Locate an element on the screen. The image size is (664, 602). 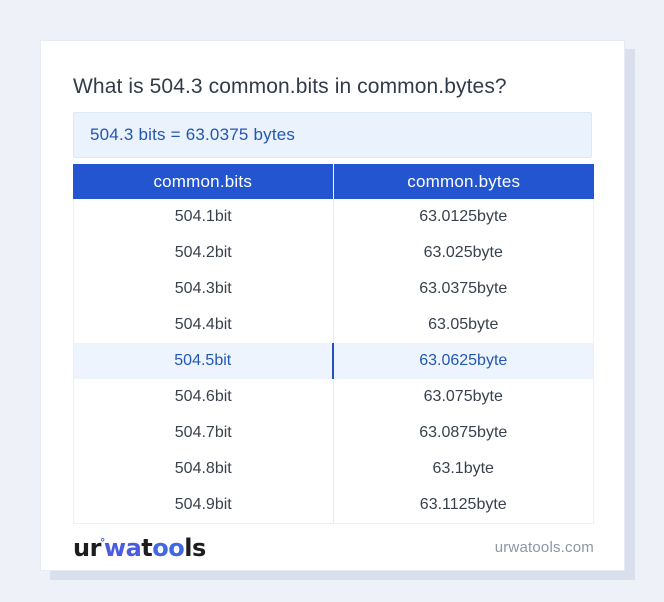
bits-value: 504.9bit is located at coordinates (204, 505).